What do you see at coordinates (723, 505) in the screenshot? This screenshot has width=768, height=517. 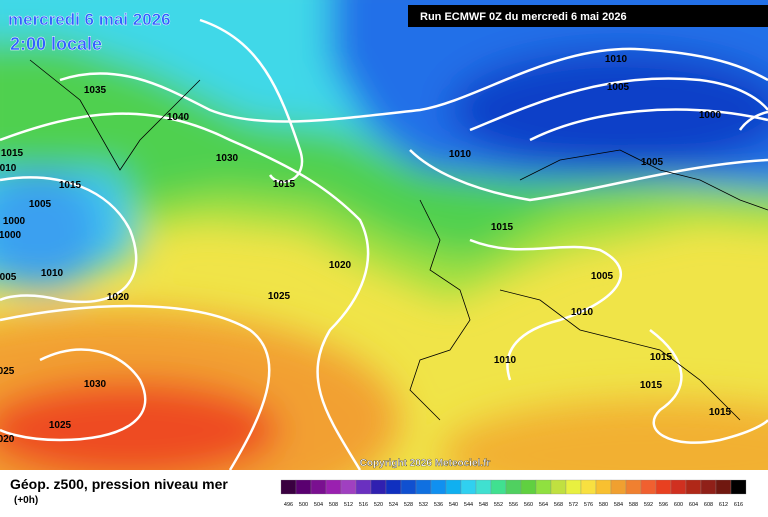 I see `colorbar-label: 612` at bounding box center [723, 505].